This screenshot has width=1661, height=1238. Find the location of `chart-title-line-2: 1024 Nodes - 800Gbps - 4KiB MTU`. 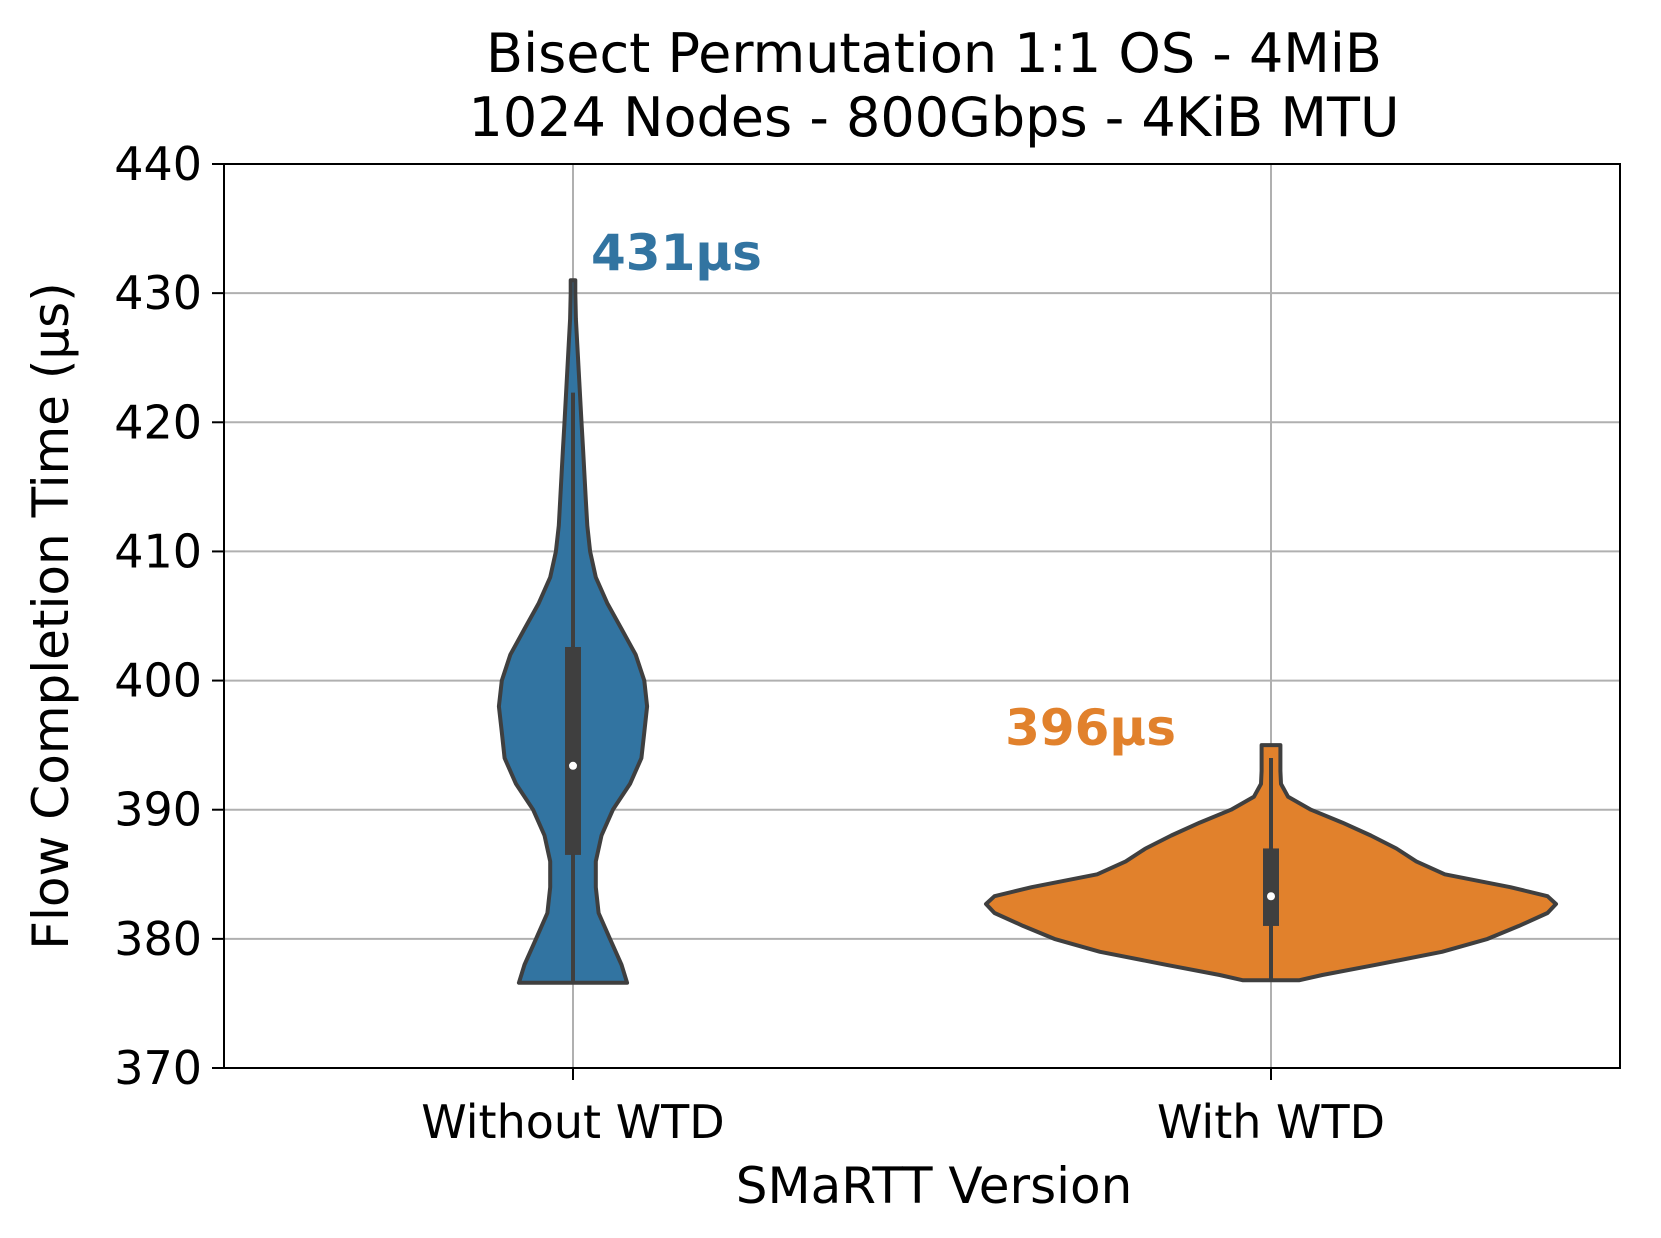

chart-title-line-2: 1024 Nodes - 800Gbps - 4KiB MTU is located at coordinates (934, 117).